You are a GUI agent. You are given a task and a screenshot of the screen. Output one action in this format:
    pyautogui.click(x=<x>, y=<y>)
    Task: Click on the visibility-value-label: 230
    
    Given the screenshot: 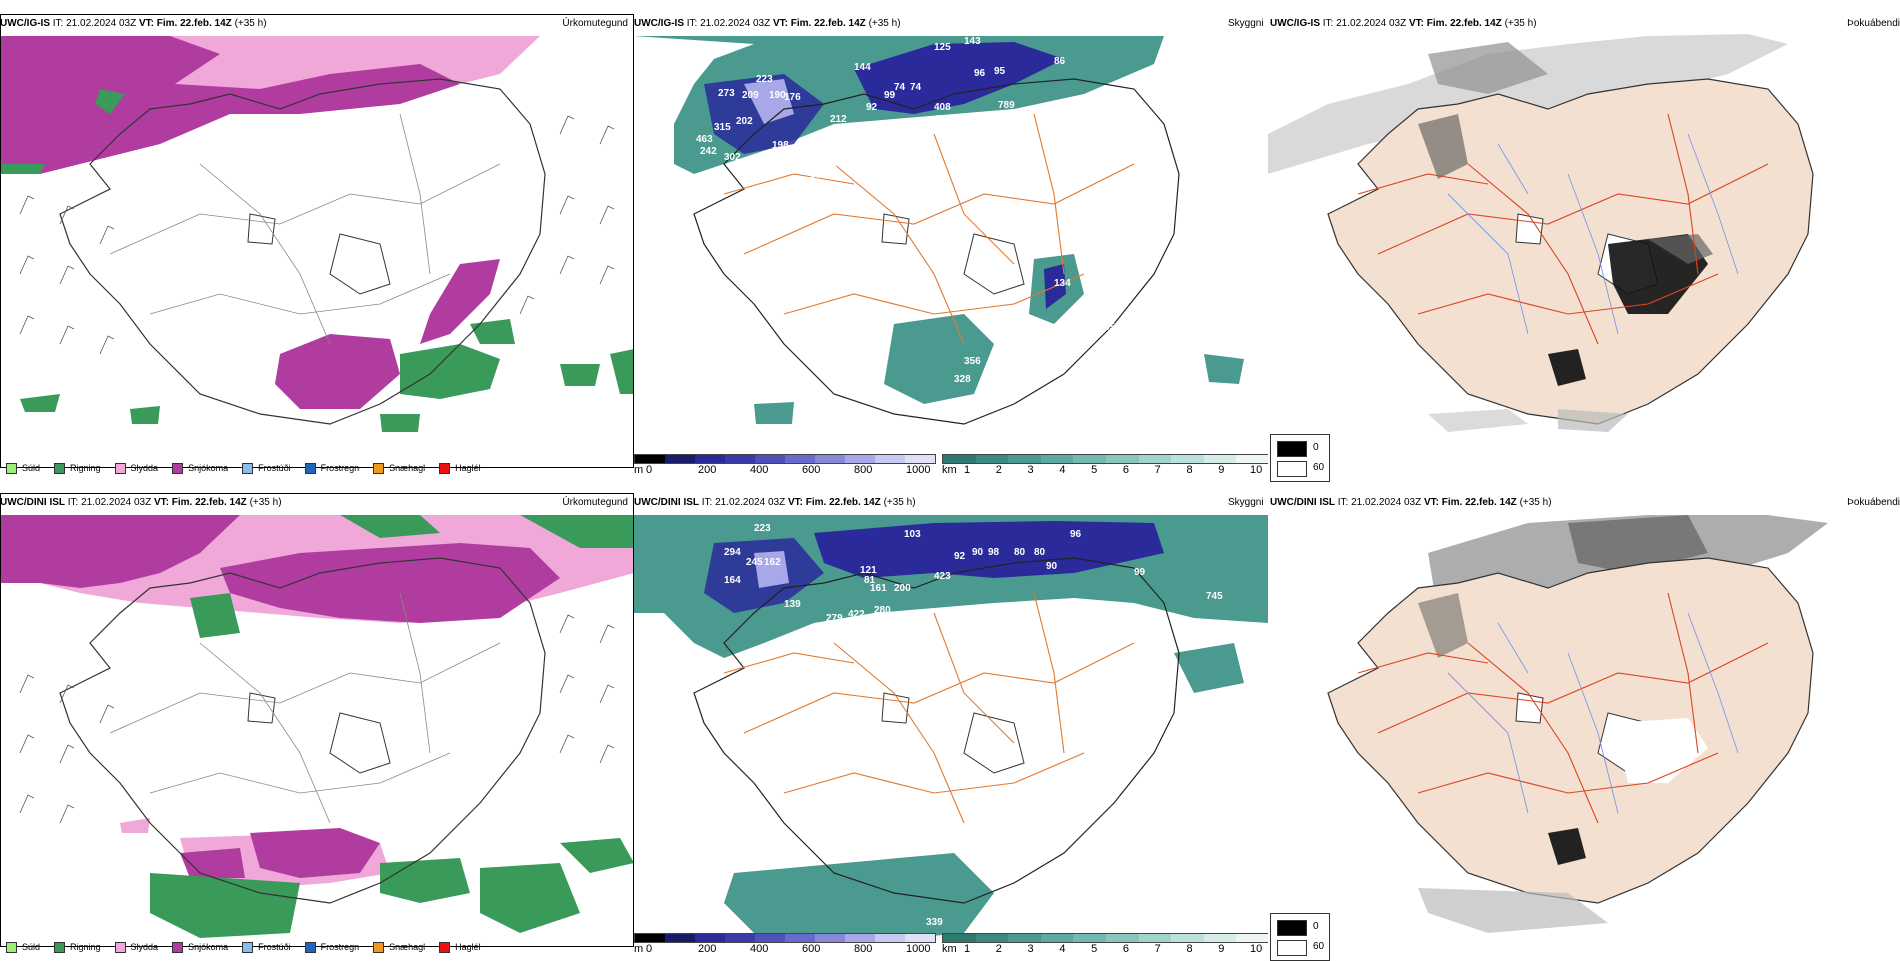 What is the action you would take?
    pyautogui.click(x=804, y=169)
    